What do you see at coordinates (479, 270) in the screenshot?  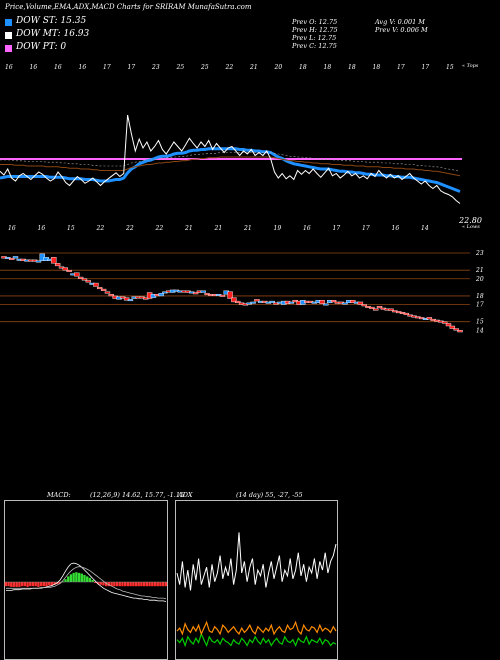 I see `axis-label: 21` at bounding box center [479, 270].